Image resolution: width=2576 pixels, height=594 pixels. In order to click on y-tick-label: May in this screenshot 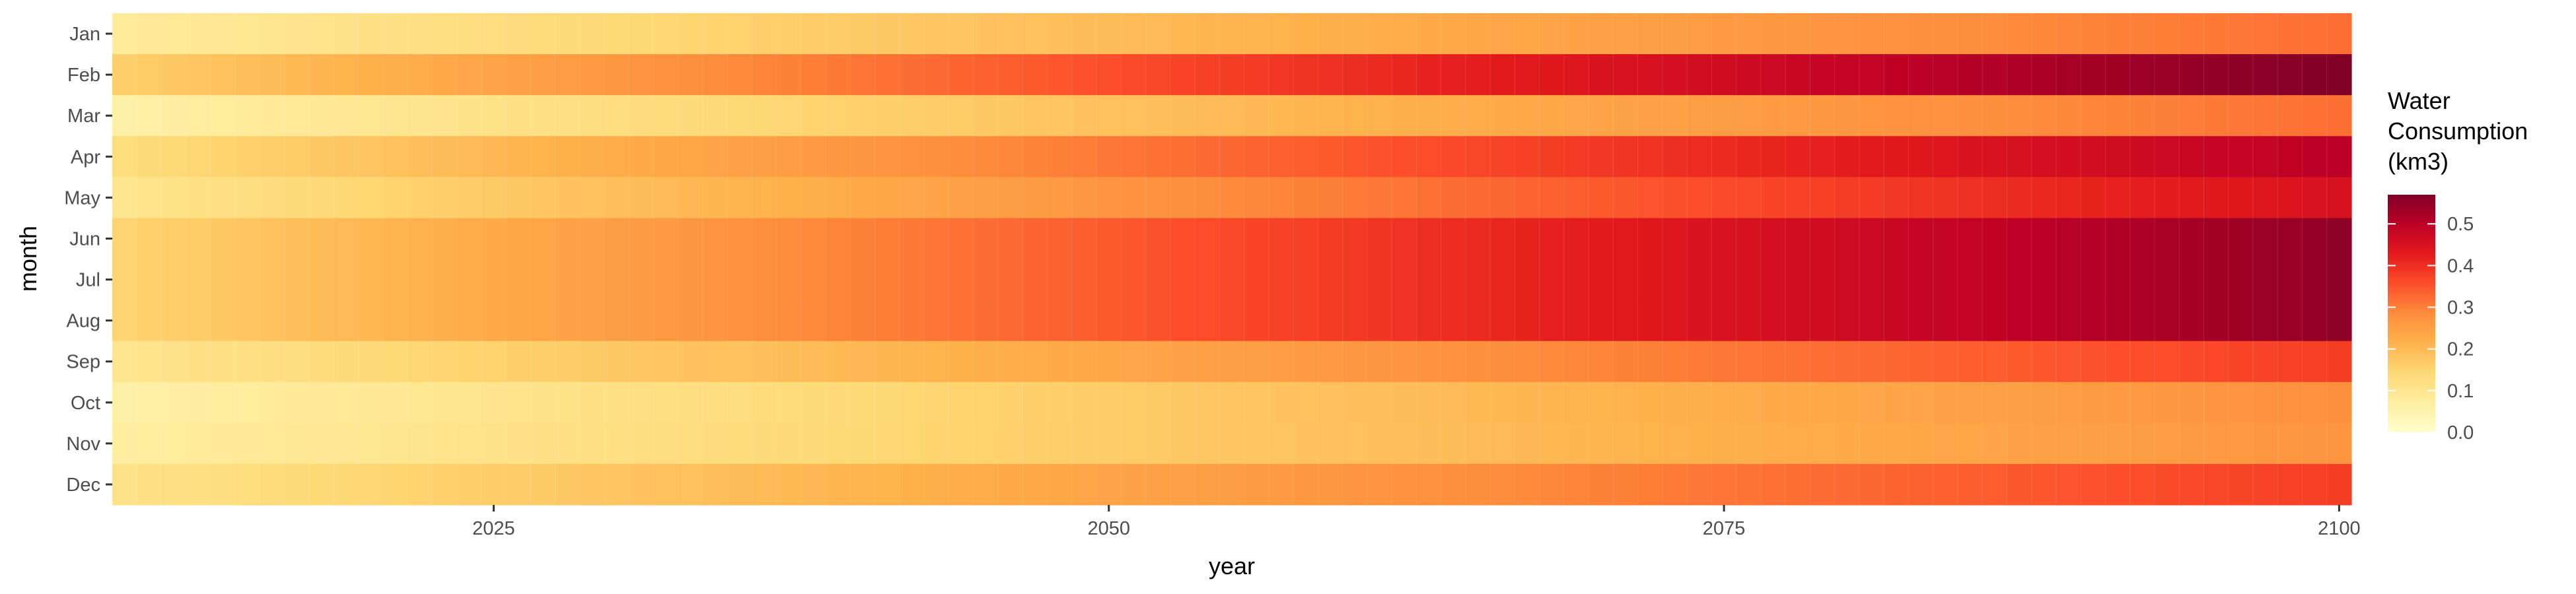, I will do `click(82, 198)`.